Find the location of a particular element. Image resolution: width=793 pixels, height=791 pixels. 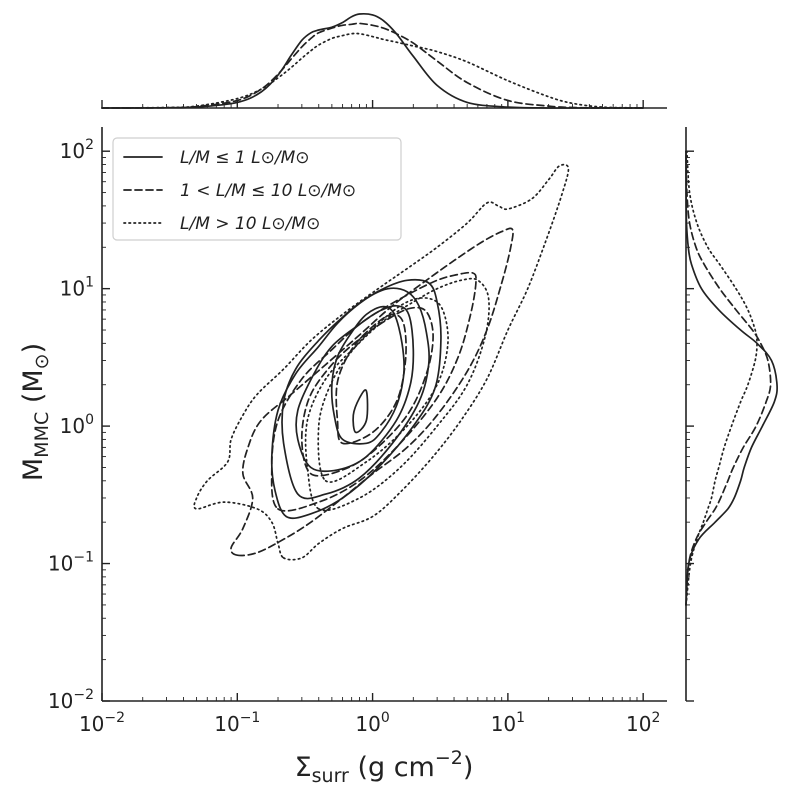

right-marginal-curves is located at coordinates (731, 378).